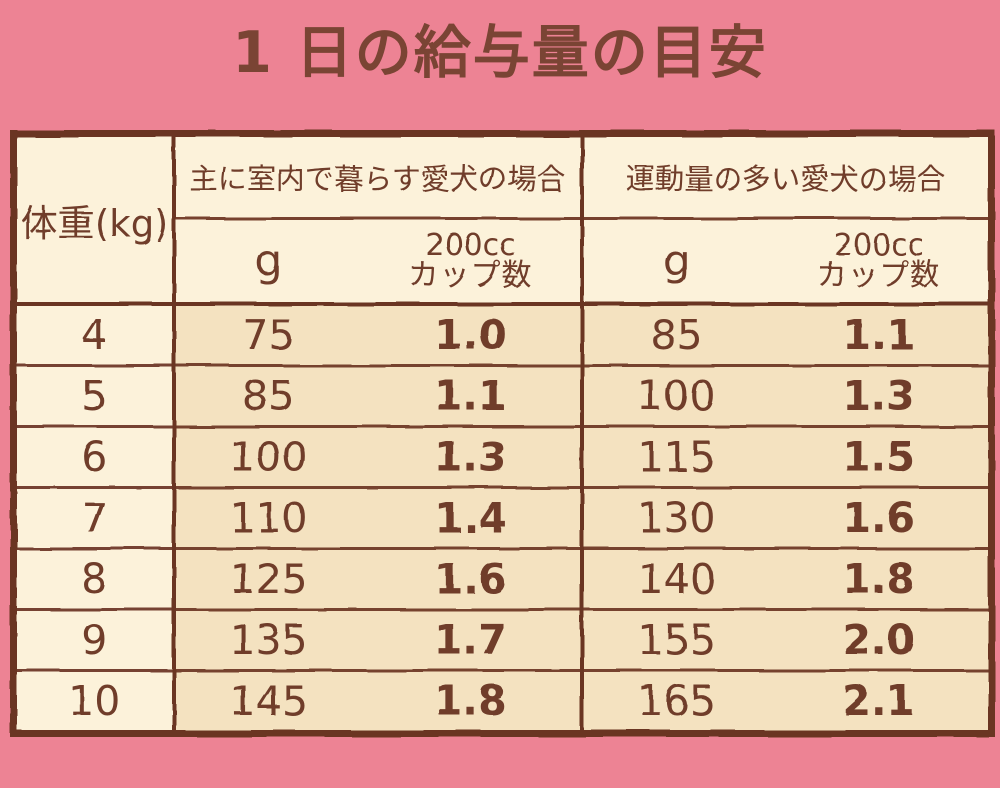 The image size is (1000, 788). Describe the element at coordinates (674, 334) in the screenshot. I see `active-grams-value: 85` at that location.